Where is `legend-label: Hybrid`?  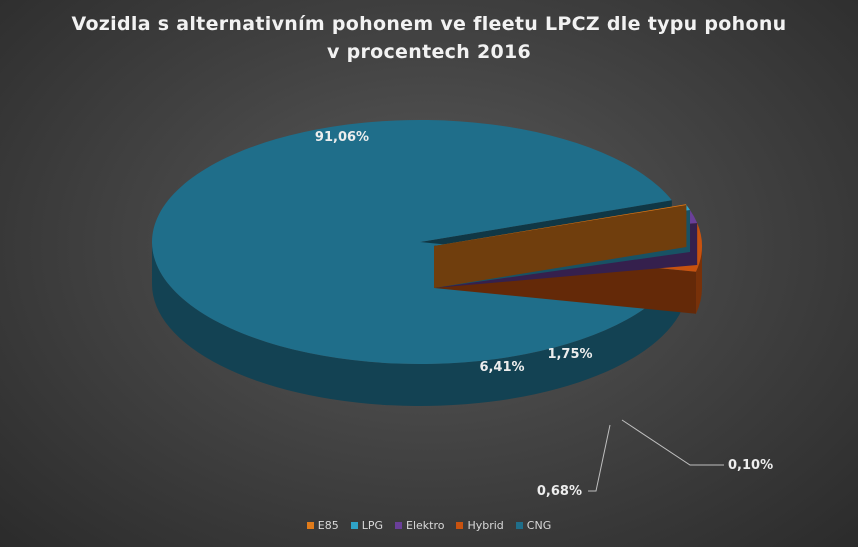
legend-label: Hybrid is located at coordinates (485, 525).